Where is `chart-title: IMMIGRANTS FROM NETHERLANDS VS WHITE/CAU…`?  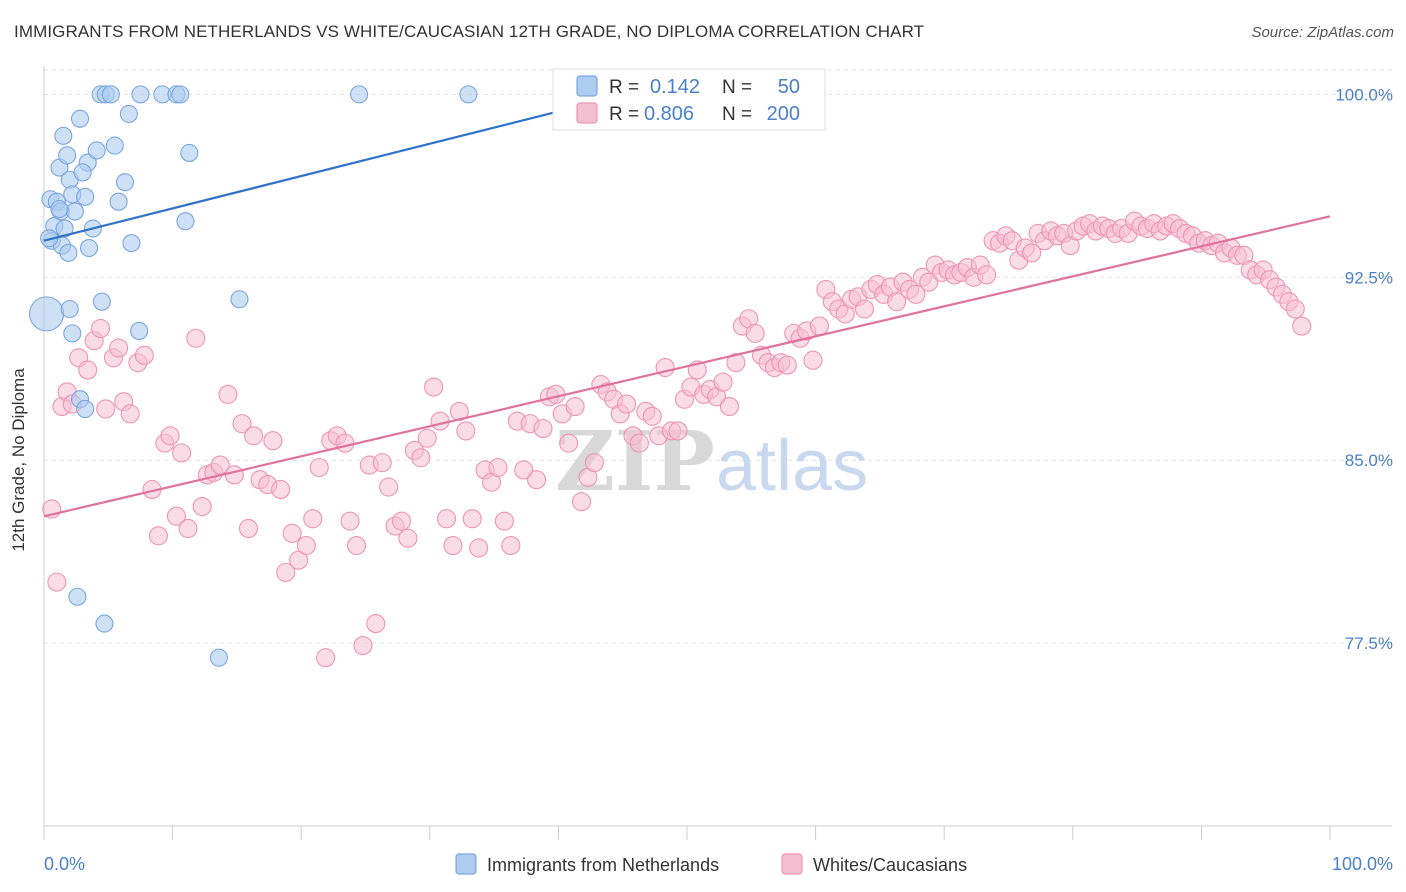 chart-title: IMMIGRANTS FROM NETHERLANDS VS WHITE/CAU… is located at coordinates (469, 31).